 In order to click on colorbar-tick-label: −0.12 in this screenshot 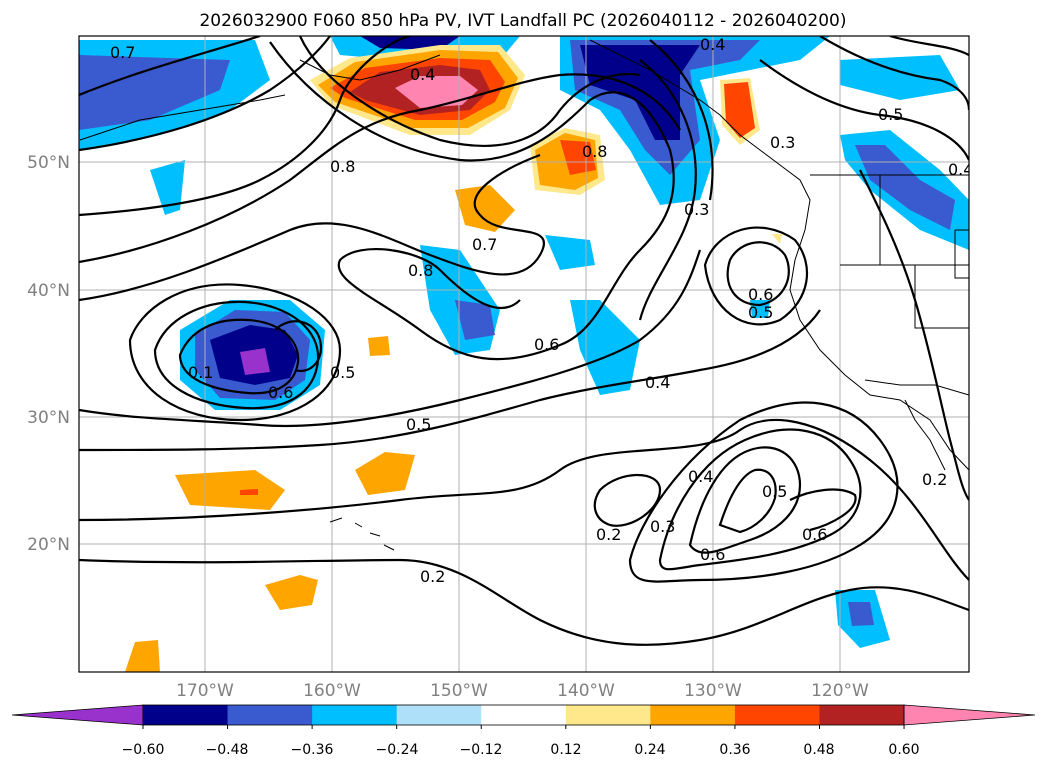, I will do `click(481, 750)`.